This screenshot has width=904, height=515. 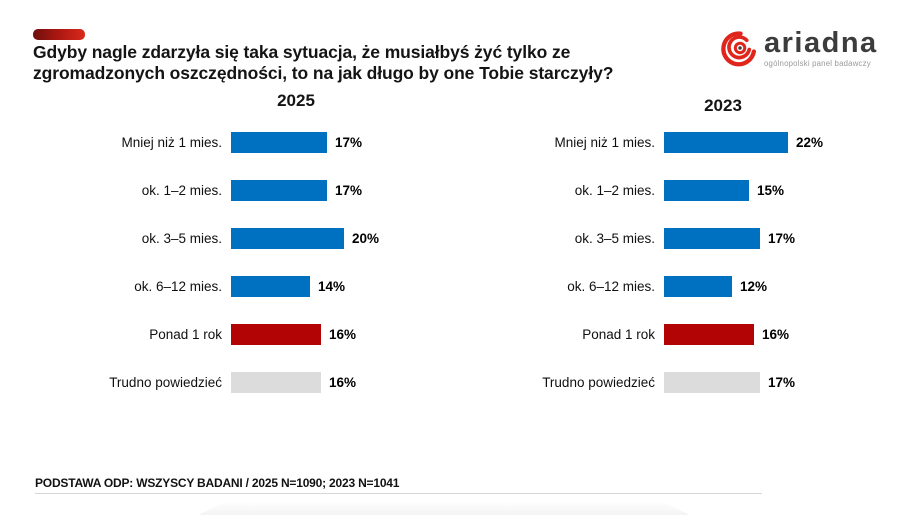 I want to click on chart-row: Trudno powiedzieć 17%, so click(x=683, y=382).